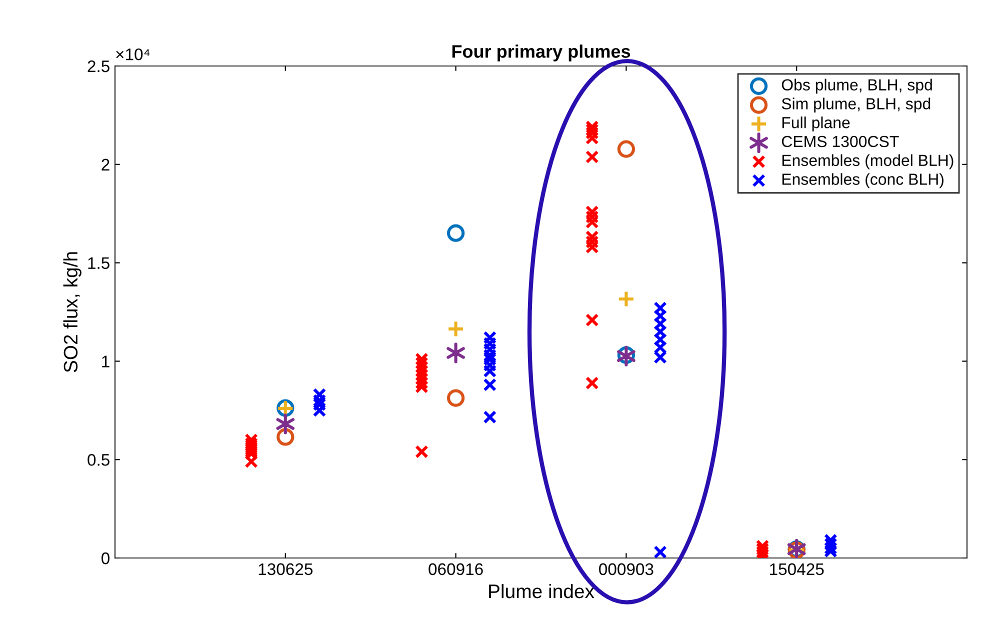  I want to click on text: ×10⁴, so click(133, 54).